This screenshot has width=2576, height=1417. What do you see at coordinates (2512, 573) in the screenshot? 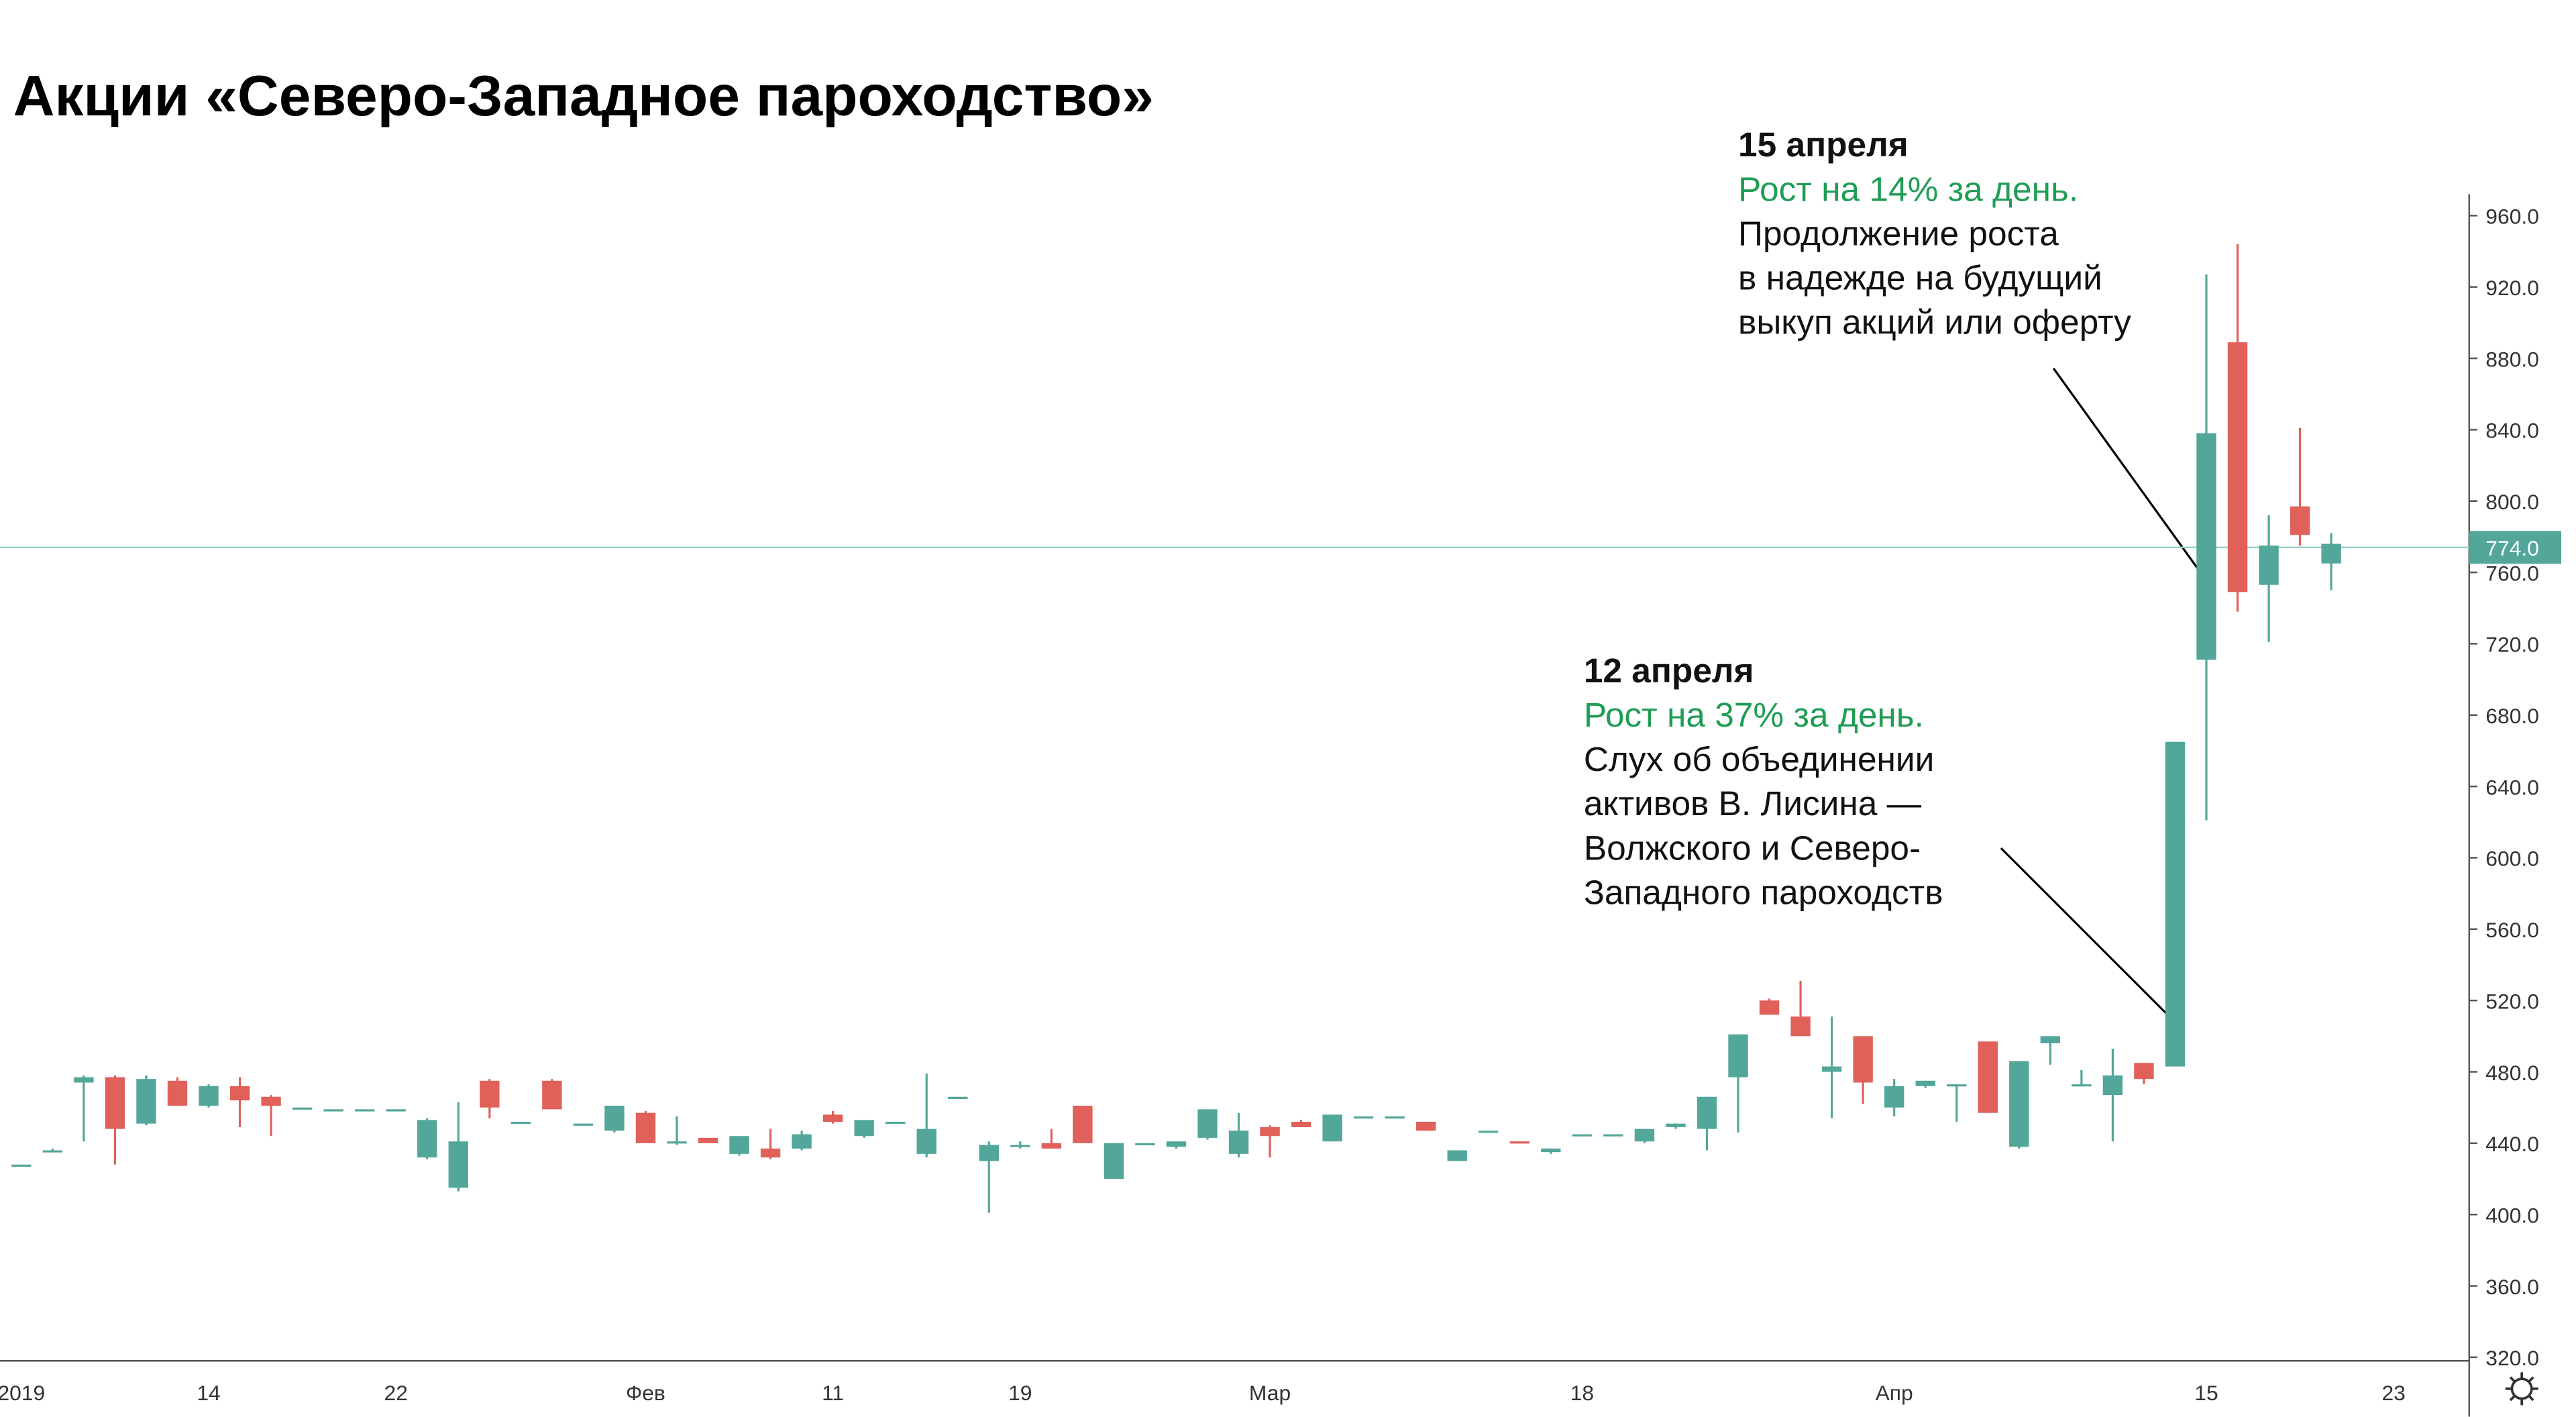
I see `y-tick-label: 760.0` at bounding box center [2512, 573].